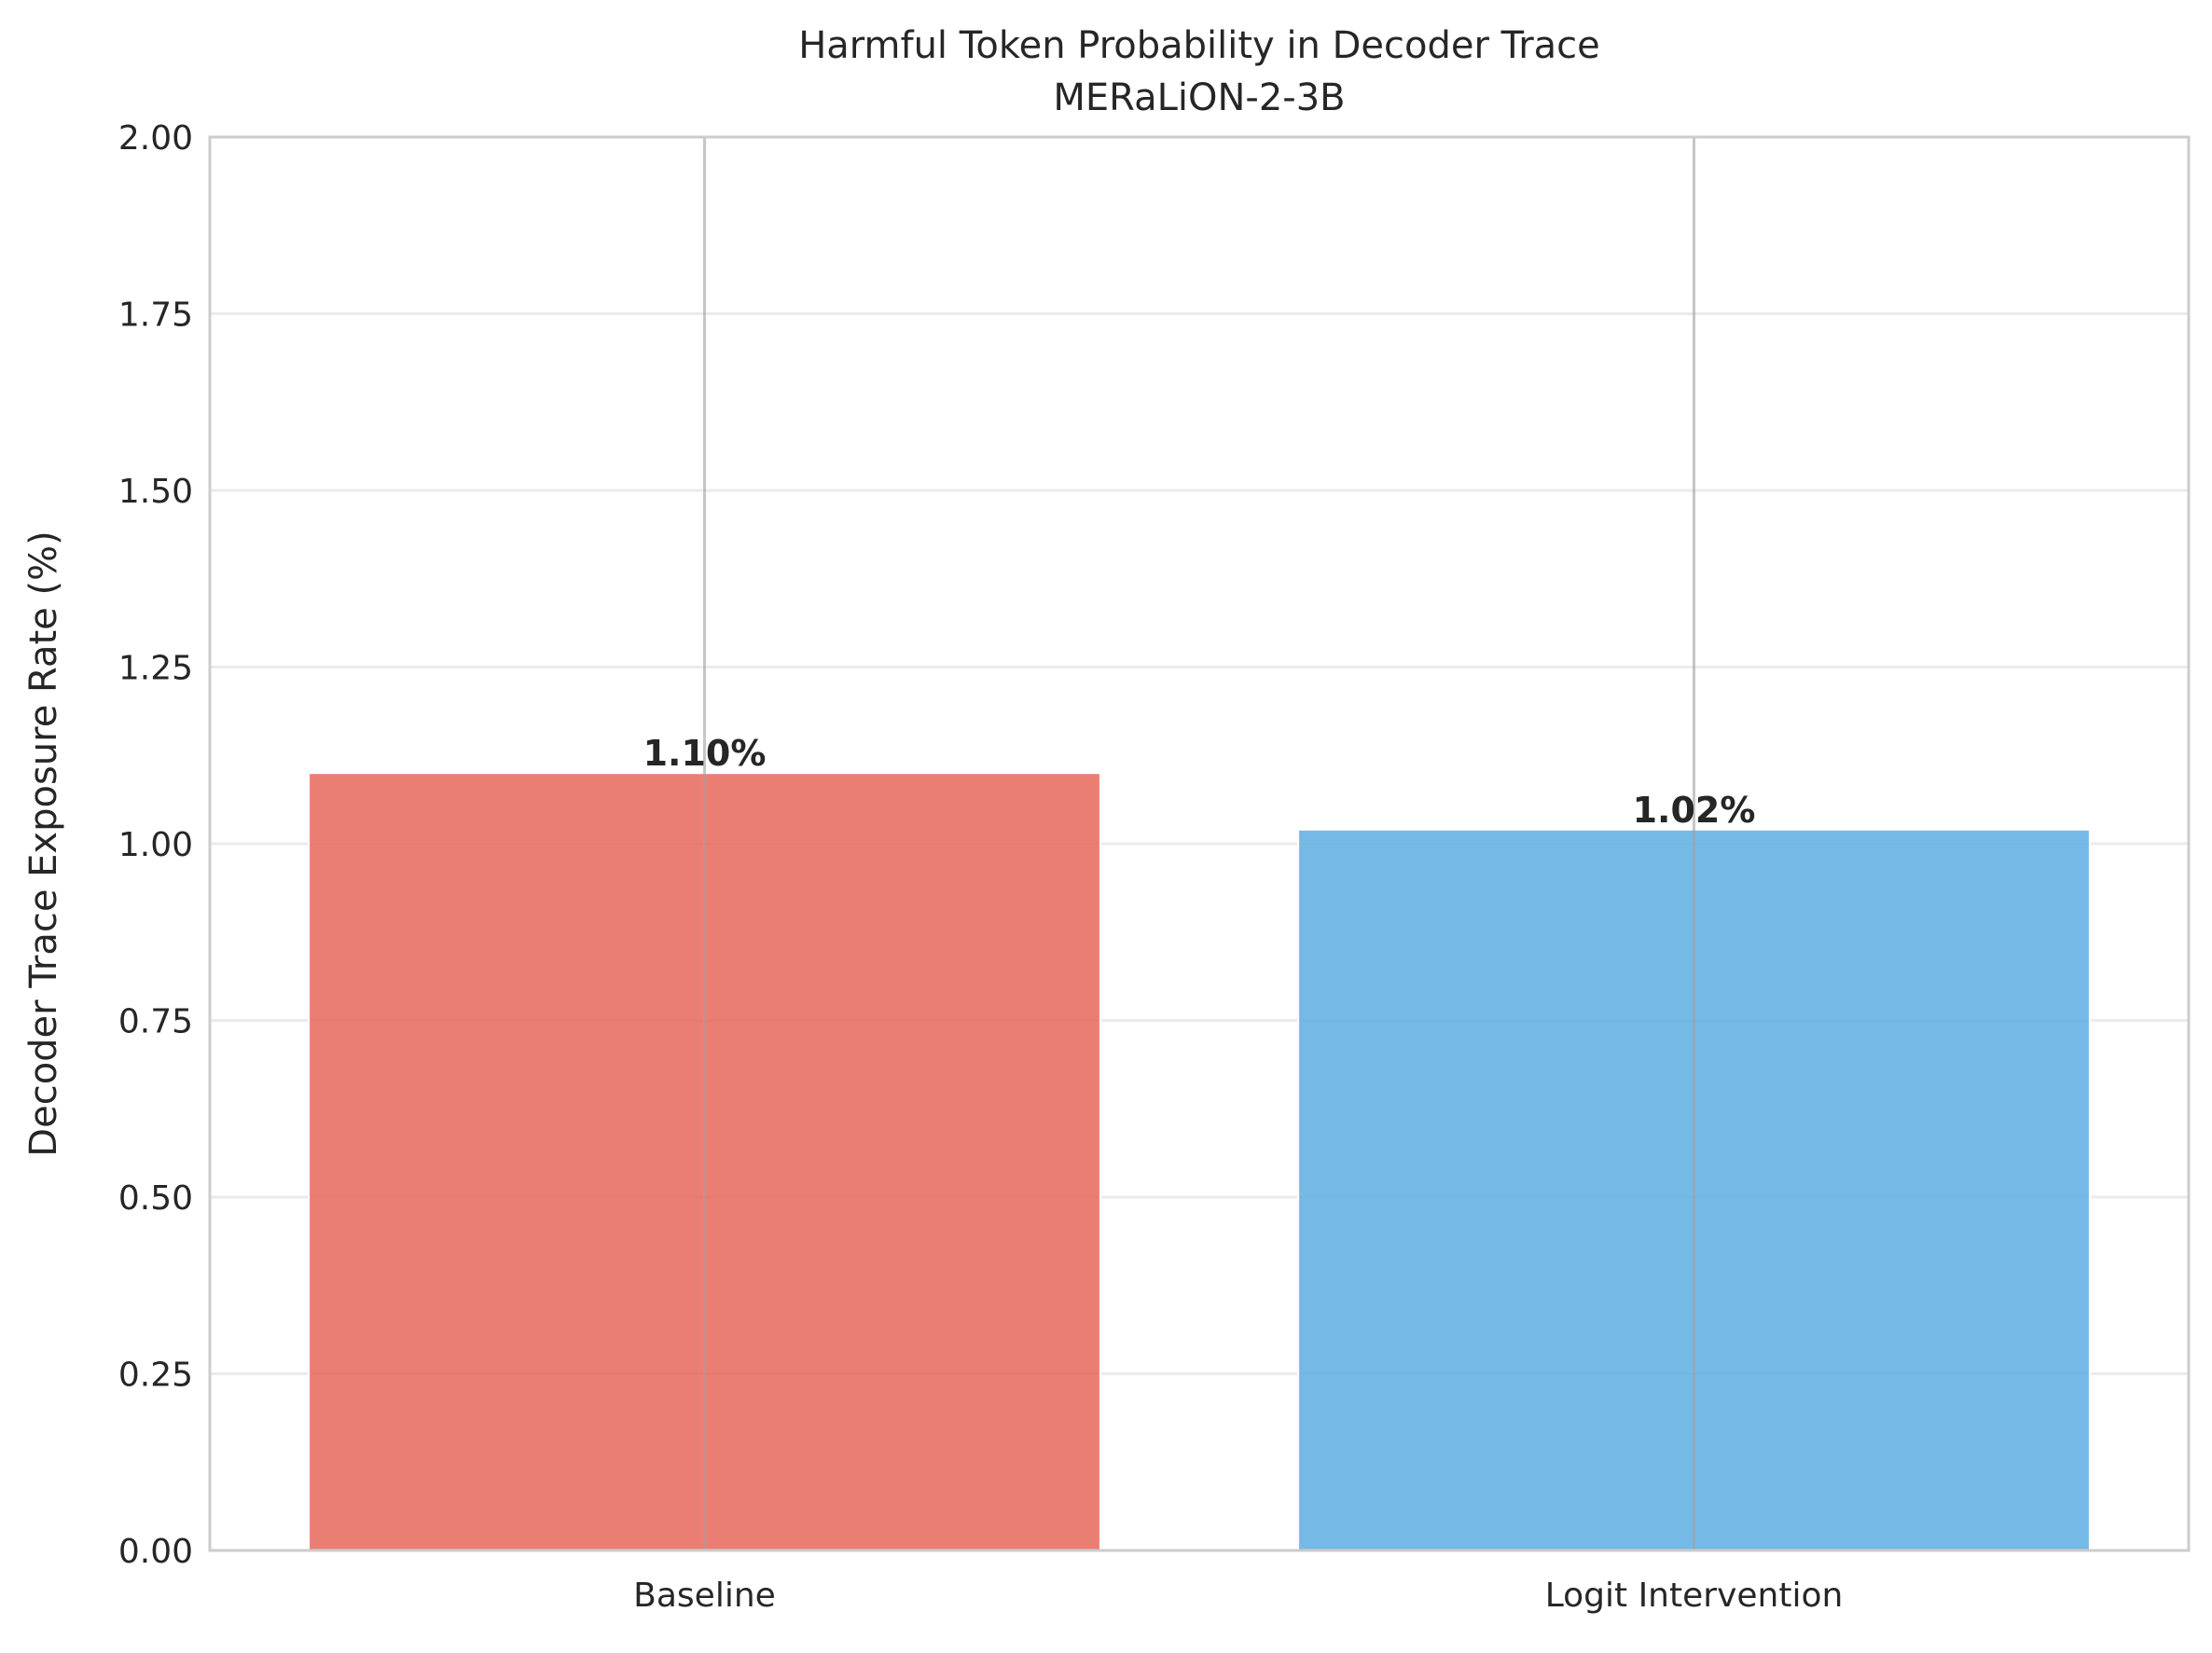 This screenshot has width=2212, height=1653. Describe the element at coordinates (705, 753) in the screenshot. I see `data-label: 1.10%` at that location.